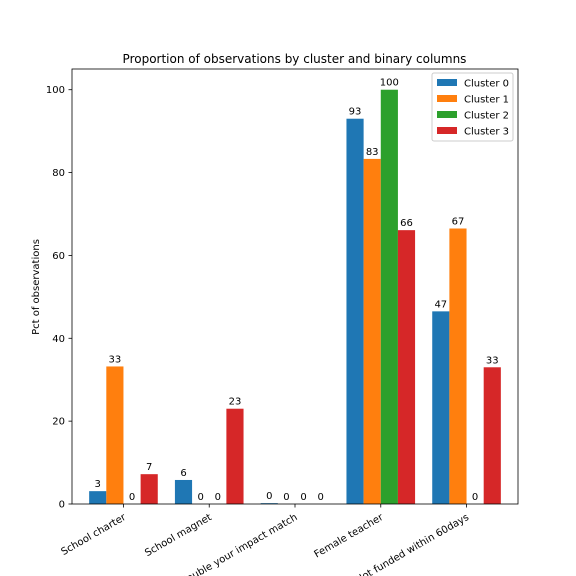  I want to click on bar-value-label: 47, so click(440, 304).